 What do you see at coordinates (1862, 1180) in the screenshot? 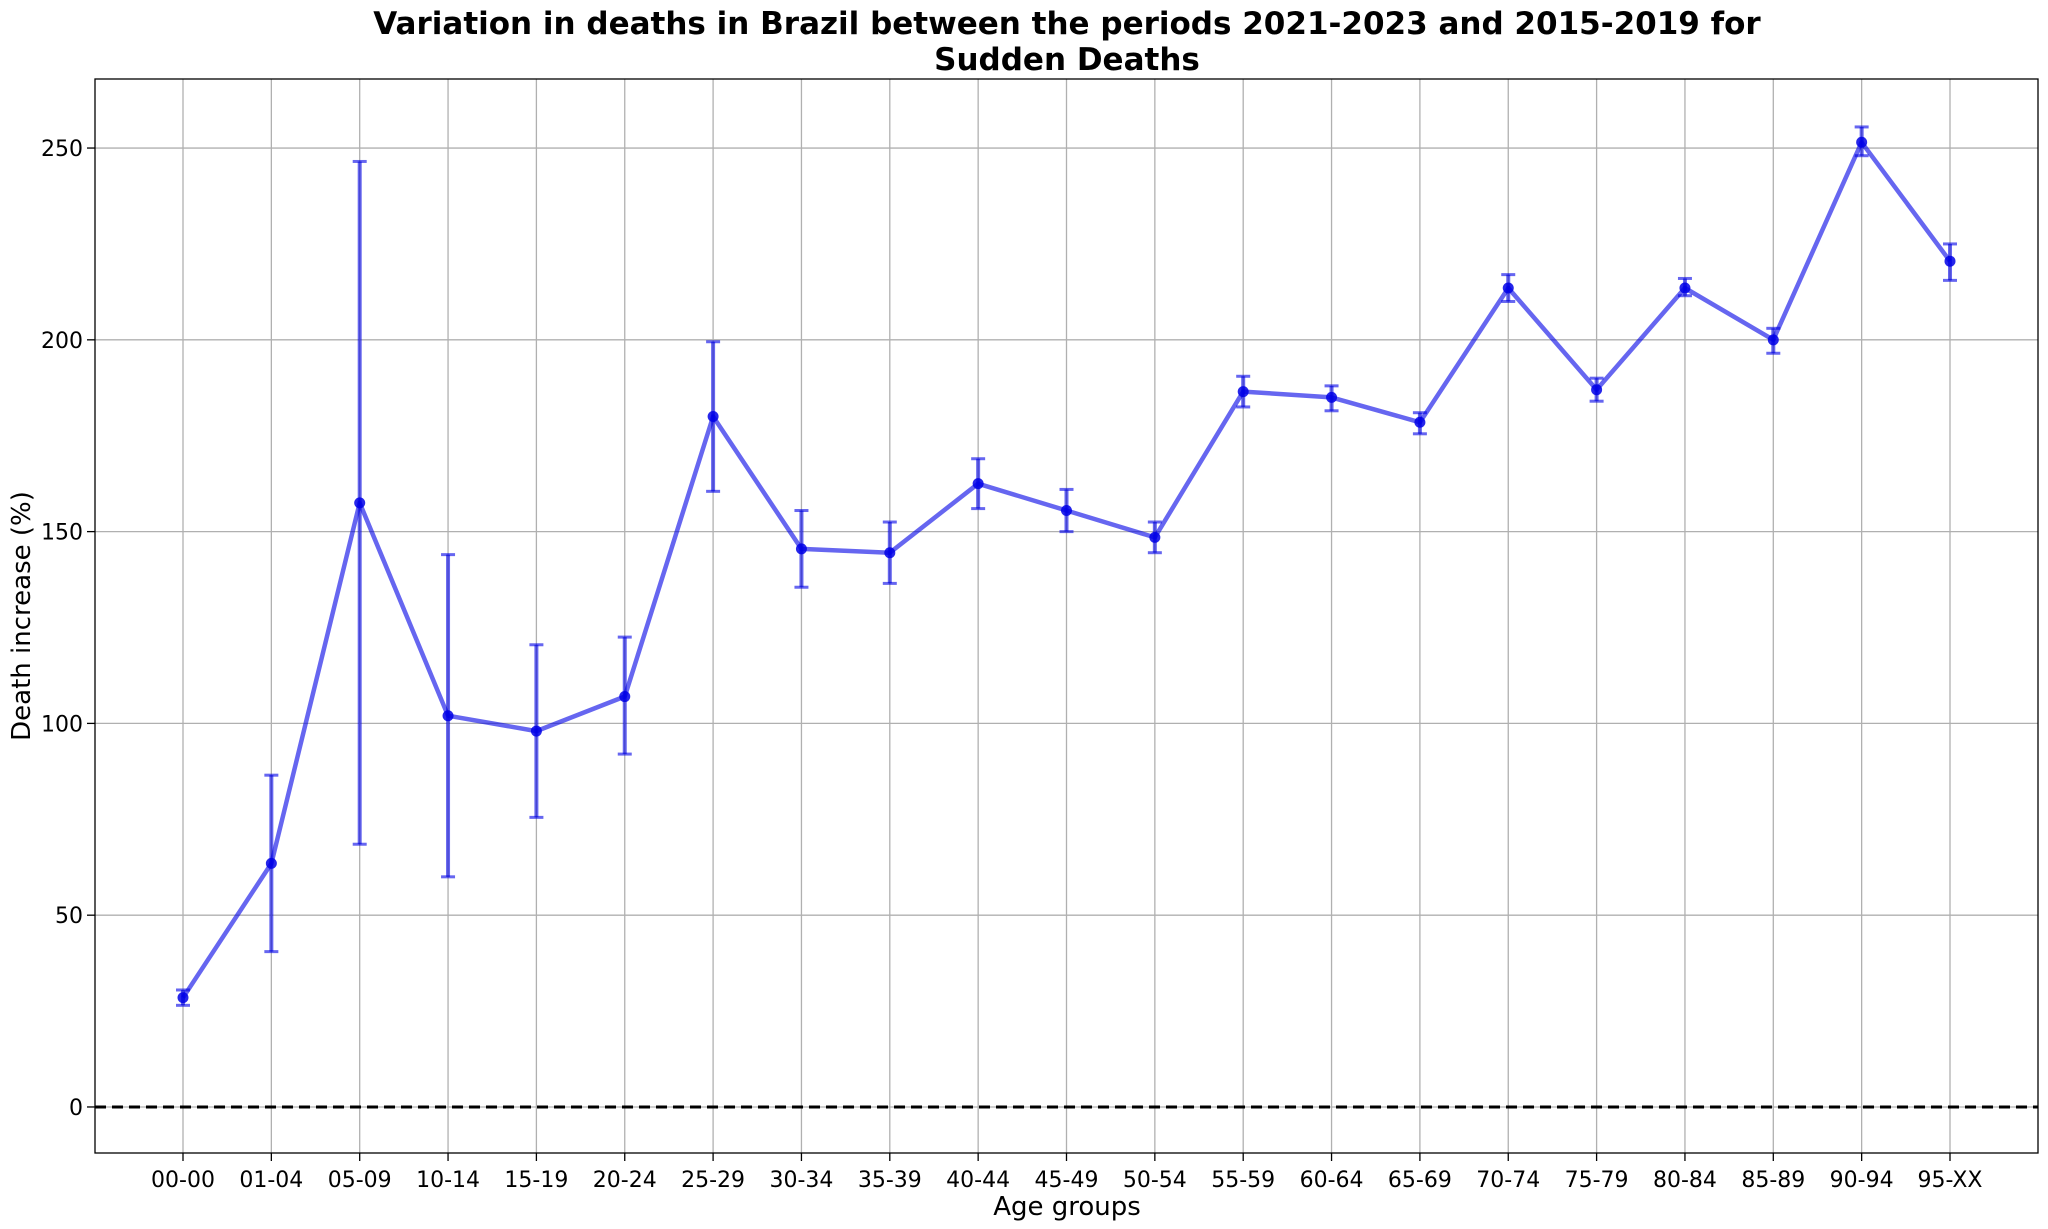
I see `x-tick-label: 90-94` at bounding box center [1862, 1180].